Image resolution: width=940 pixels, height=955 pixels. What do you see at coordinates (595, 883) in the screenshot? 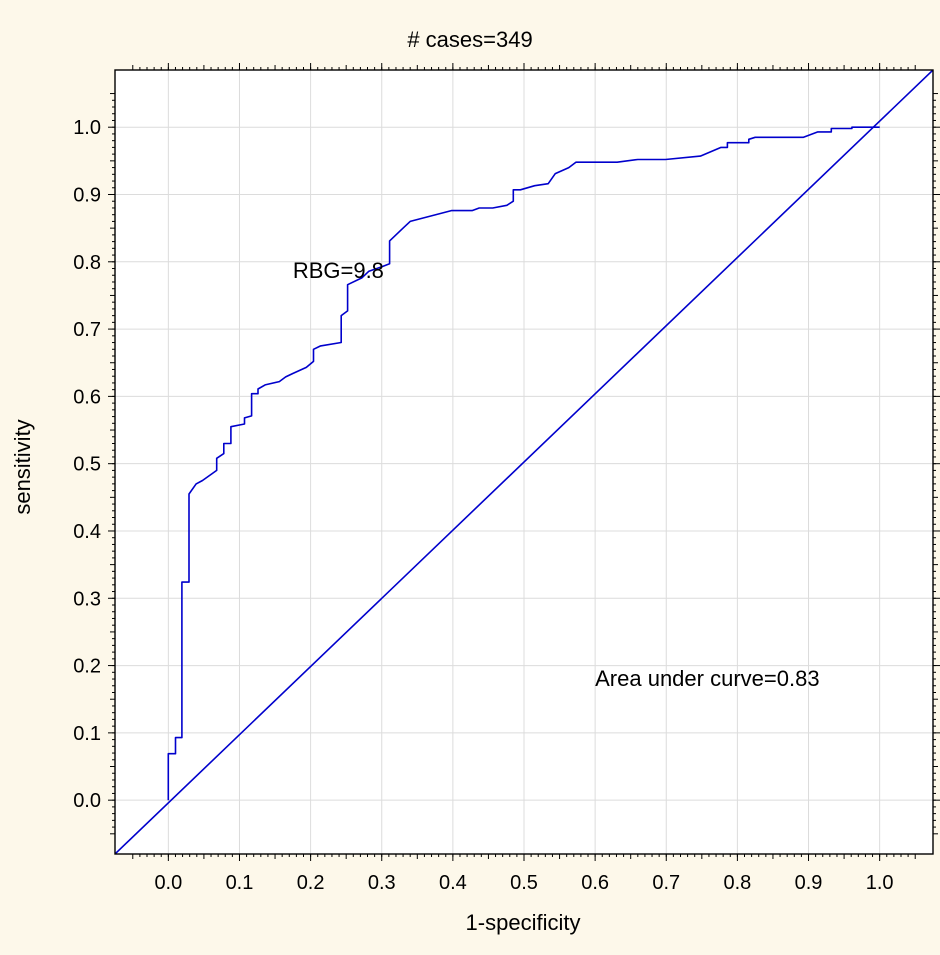
I see `x-tick-label: 0.6` at bounding box center [595, 883].